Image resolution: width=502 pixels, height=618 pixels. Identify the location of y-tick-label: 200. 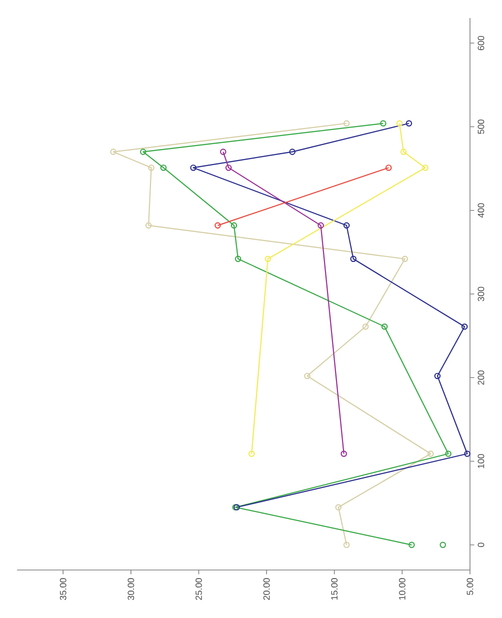
(481, 377).